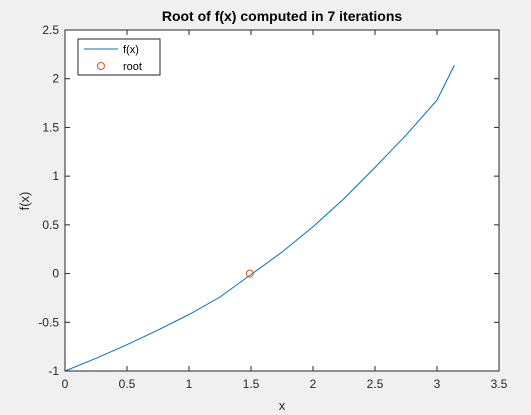 The width and height of the screenshot is (531, 415). Describe the element at coordinates (50, 225) in the screenshot. I see `y-tick-label: 0.5` at that location.